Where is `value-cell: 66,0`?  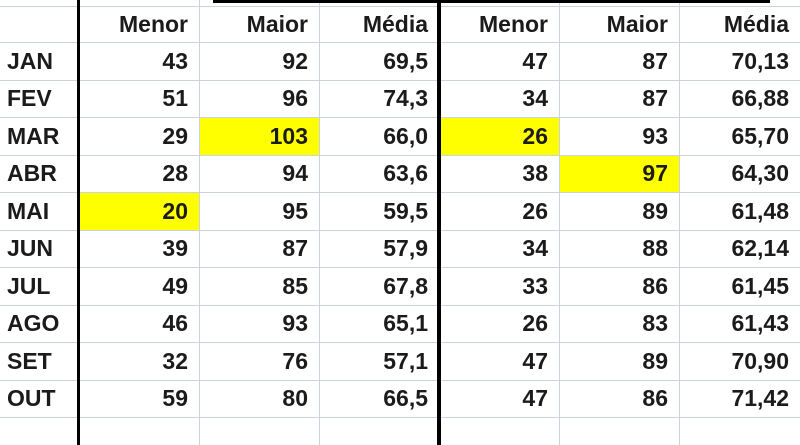
value-cell: 66,0 is located at coordinates (380, 136).